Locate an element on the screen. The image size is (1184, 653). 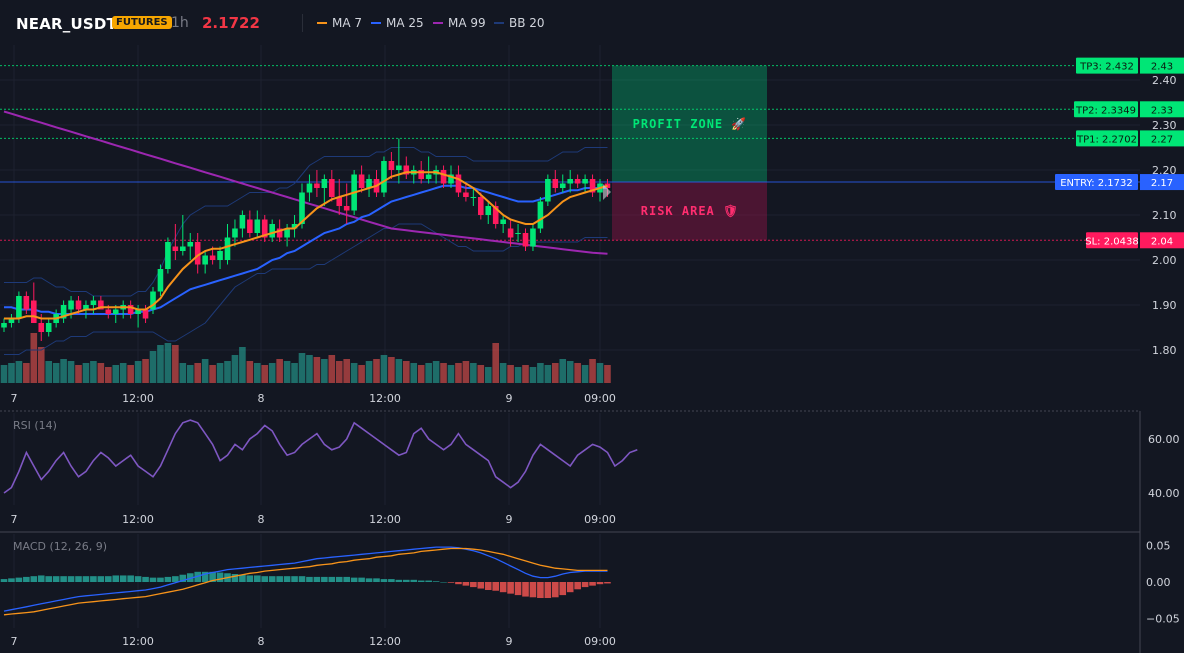
timeframe-label: 1h is located at coordinates (180, 23).